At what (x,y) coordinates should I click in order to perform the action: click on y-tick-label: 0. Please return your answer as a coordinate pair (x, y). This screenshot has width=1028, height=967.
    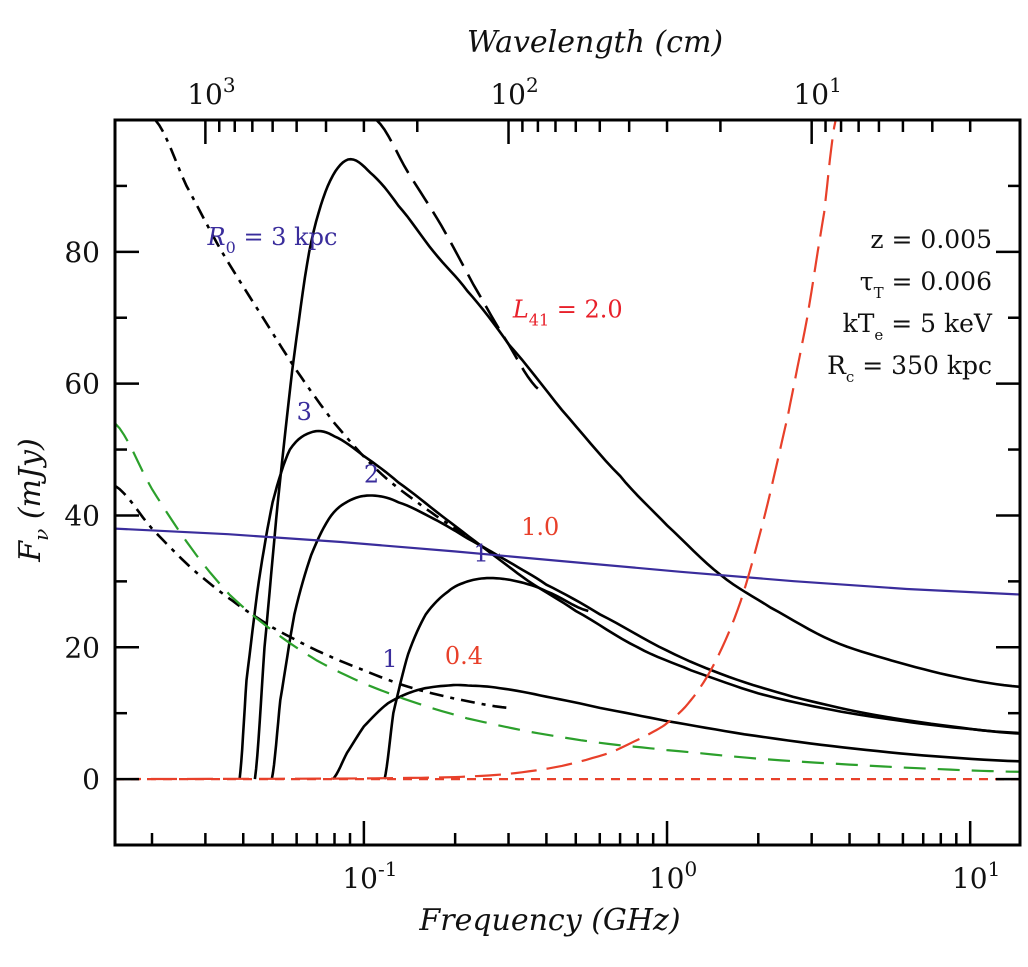
    Looking at the image, I should click on (91, 779).